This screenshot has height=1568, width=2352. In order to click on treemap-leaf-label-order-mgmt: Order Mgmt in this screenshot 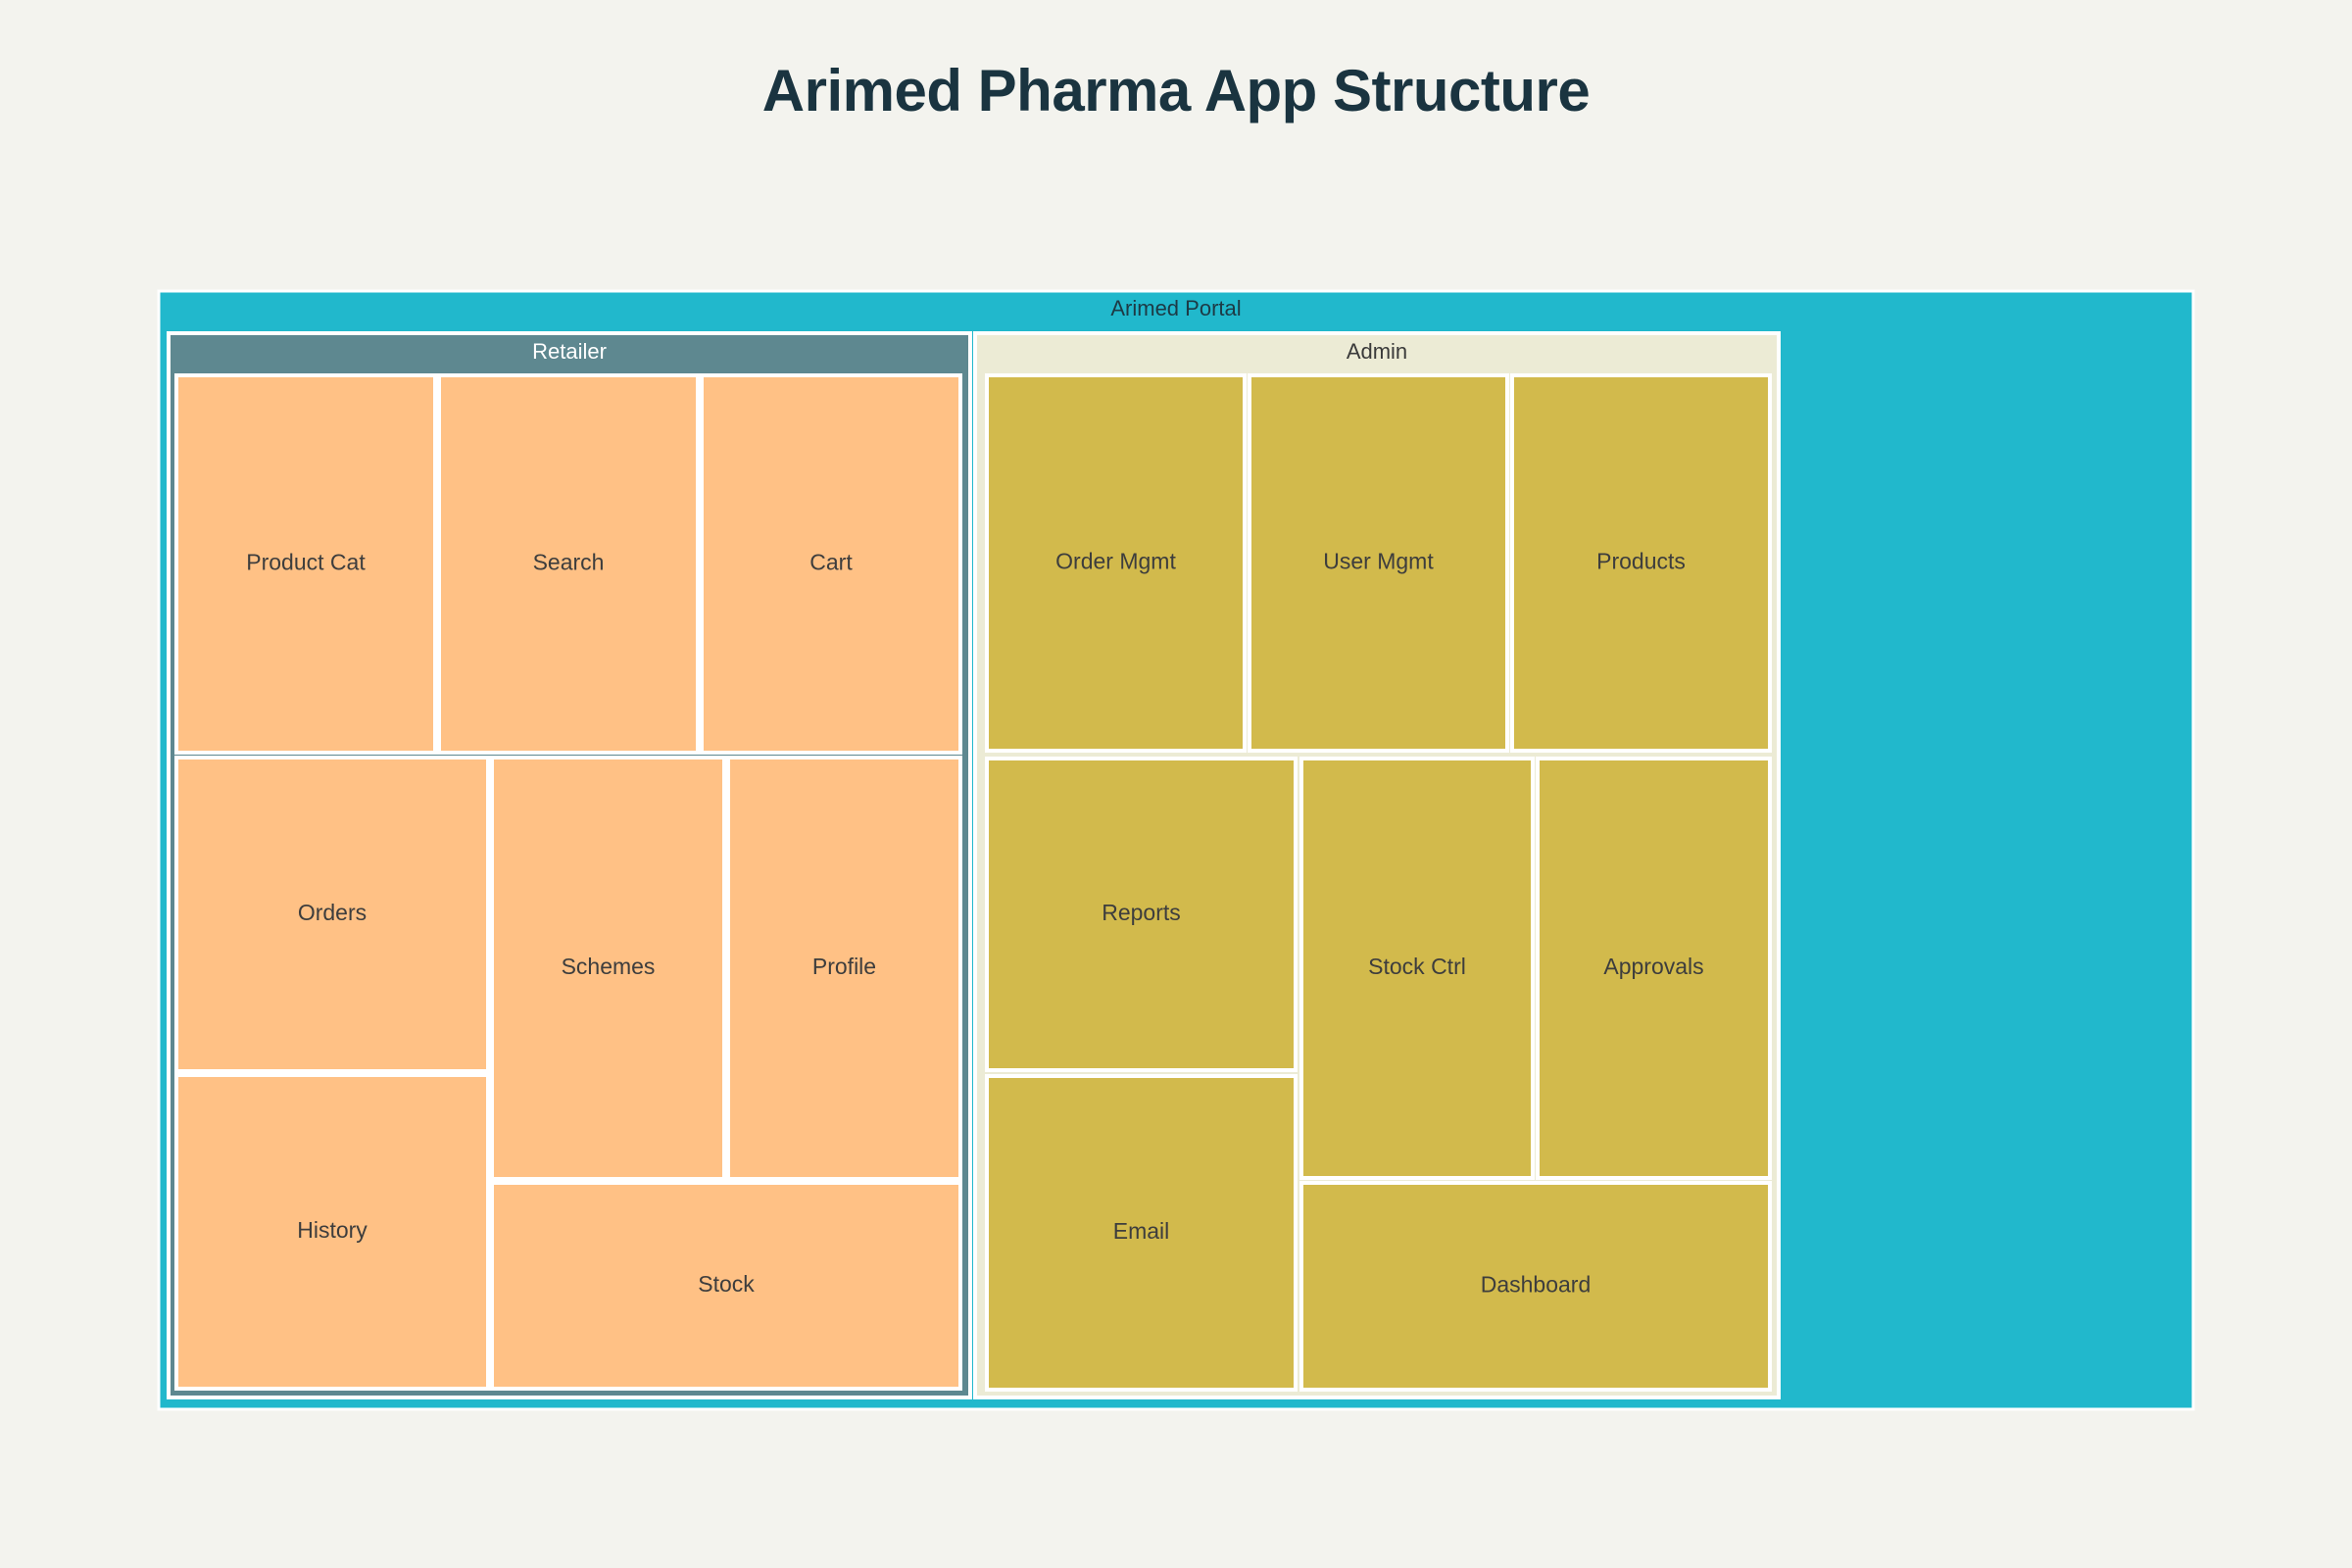, I will do `click(1115, 561)`.